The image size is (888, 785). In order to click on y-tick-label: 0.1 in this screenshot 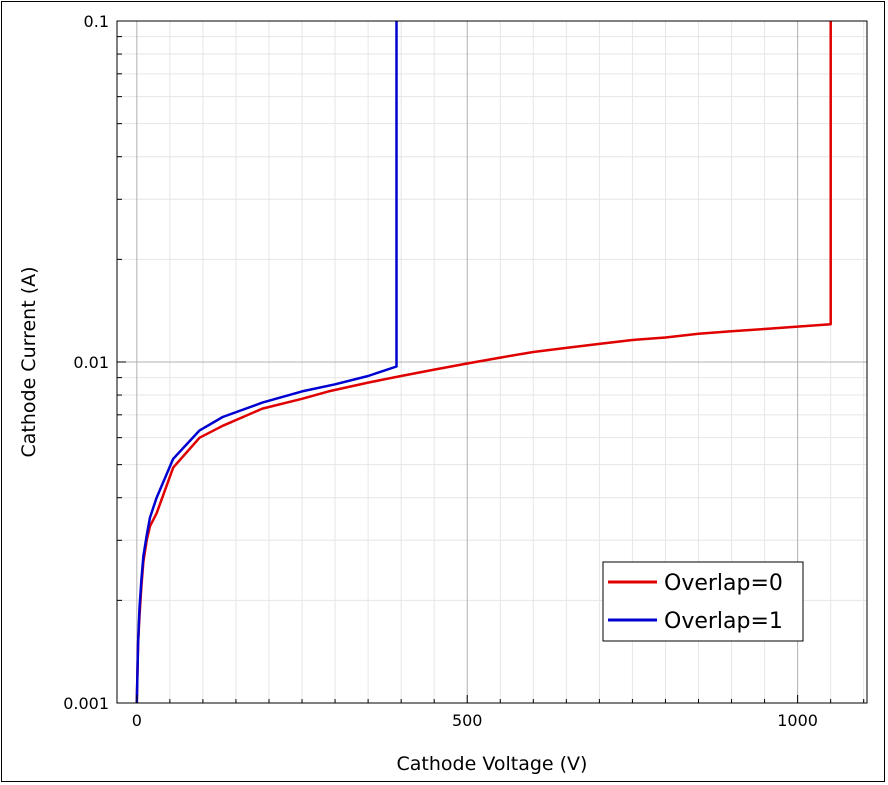, I will do `click(96, 21)`.